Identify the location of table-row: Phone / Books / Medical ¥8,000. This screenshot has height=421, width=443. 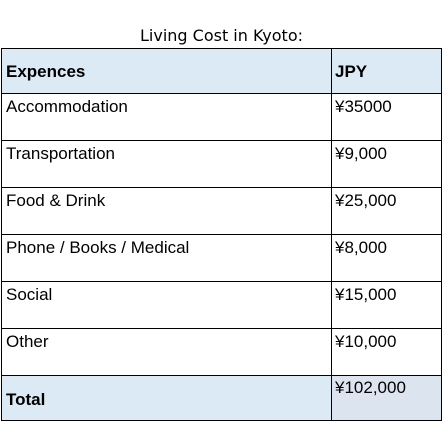
(221, 258).